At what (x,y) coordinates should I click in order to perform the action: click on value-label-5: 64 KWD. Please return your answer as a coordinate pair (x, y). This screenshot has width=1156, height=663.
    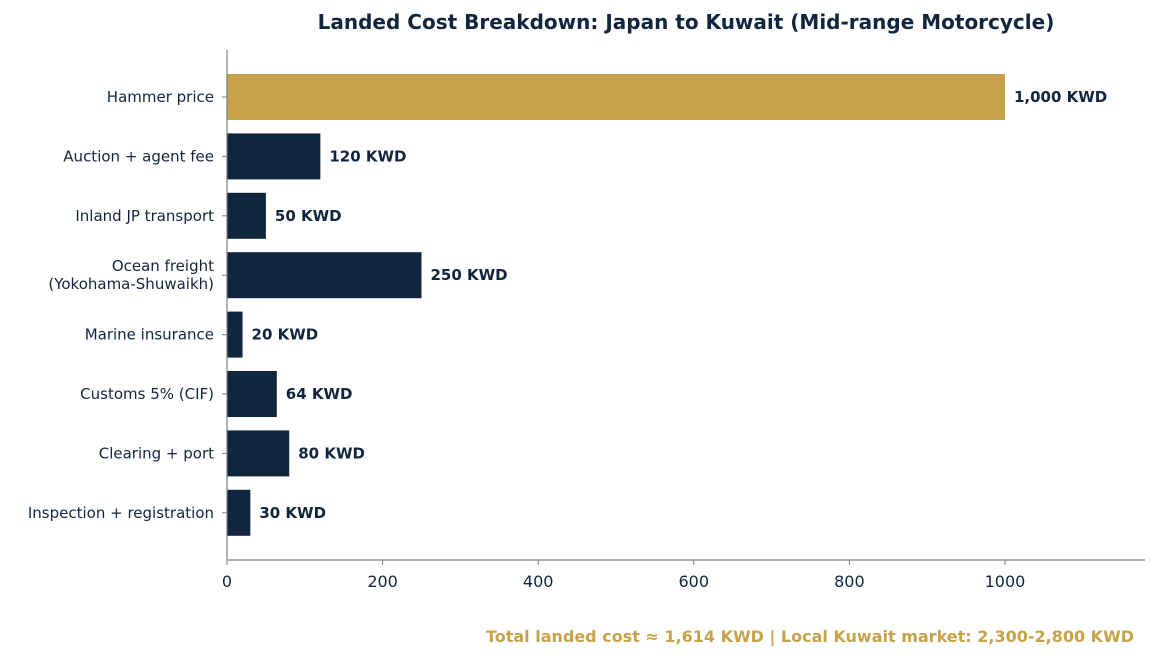
    Looking at the image, I should click on (319, 394).